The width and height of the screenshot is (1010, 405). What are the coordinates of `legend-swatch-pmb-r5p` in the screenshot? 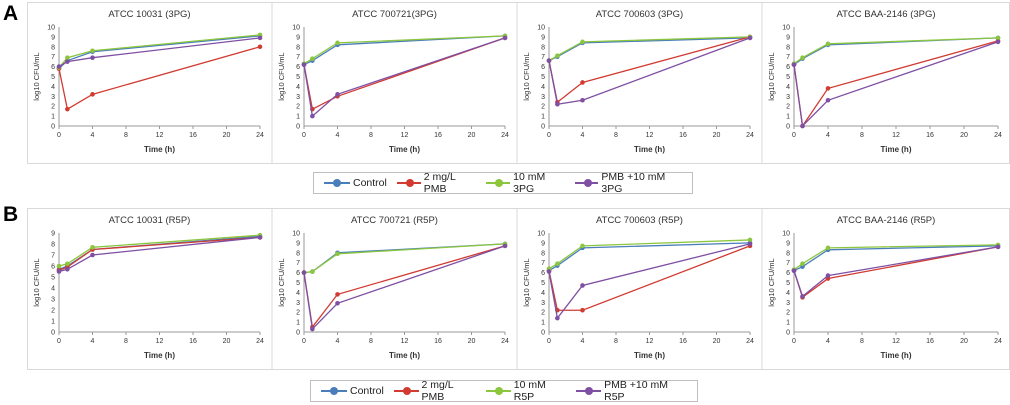 It's located at (589, 391).